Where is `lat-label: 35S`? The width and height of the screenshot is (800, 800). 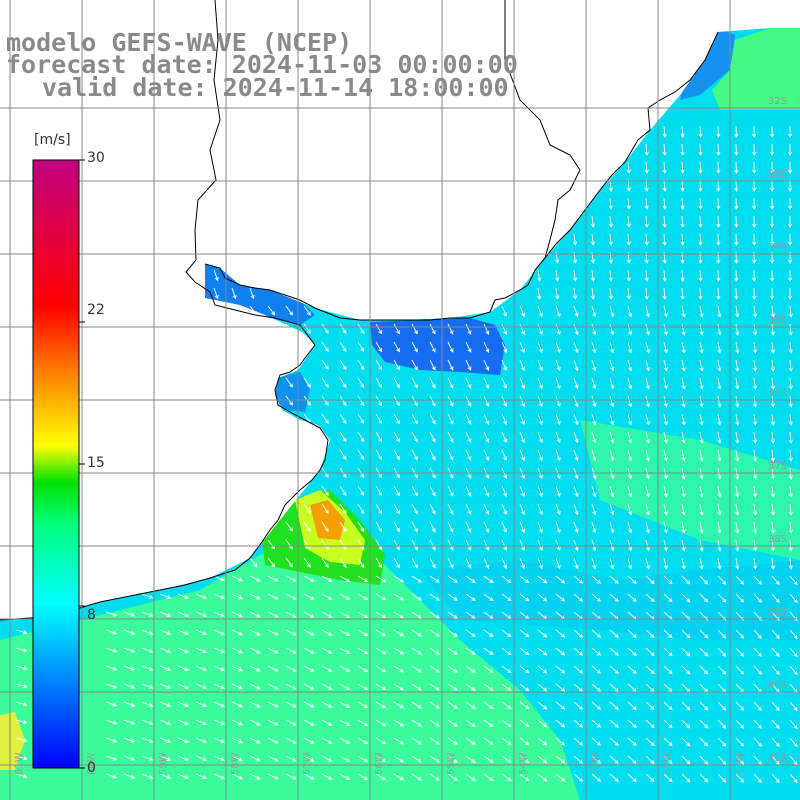 lat-label: 35S is located at coordinates (777, 320).